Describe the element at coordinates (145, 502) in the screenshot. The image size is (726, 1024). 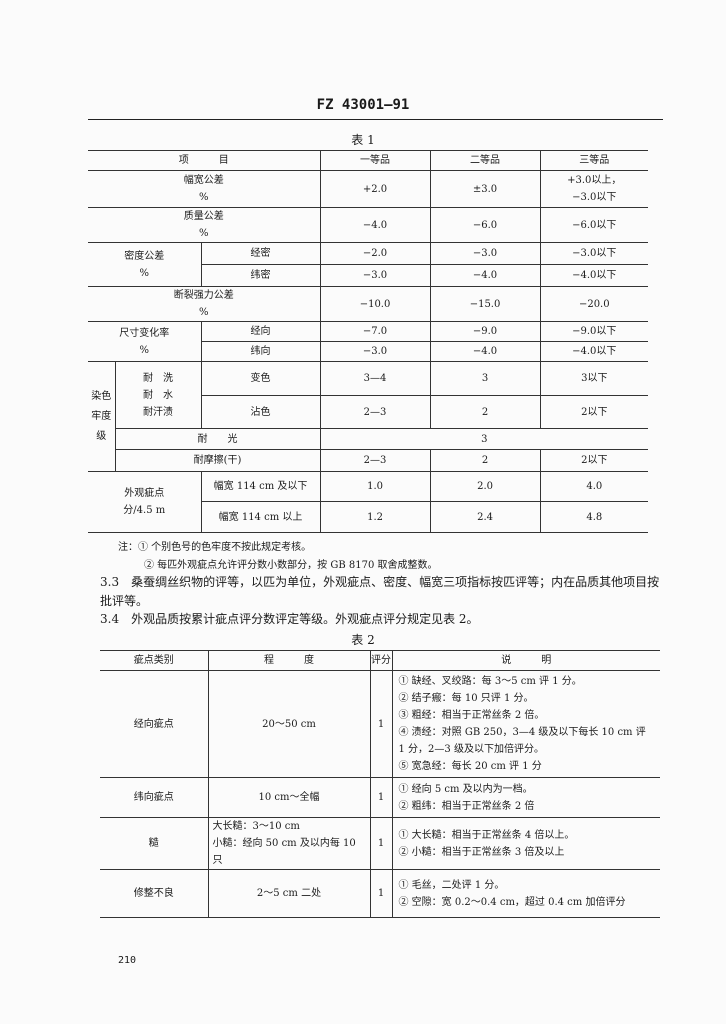
I see `row-label: 外观疵点 分/4.5 m` at that location.